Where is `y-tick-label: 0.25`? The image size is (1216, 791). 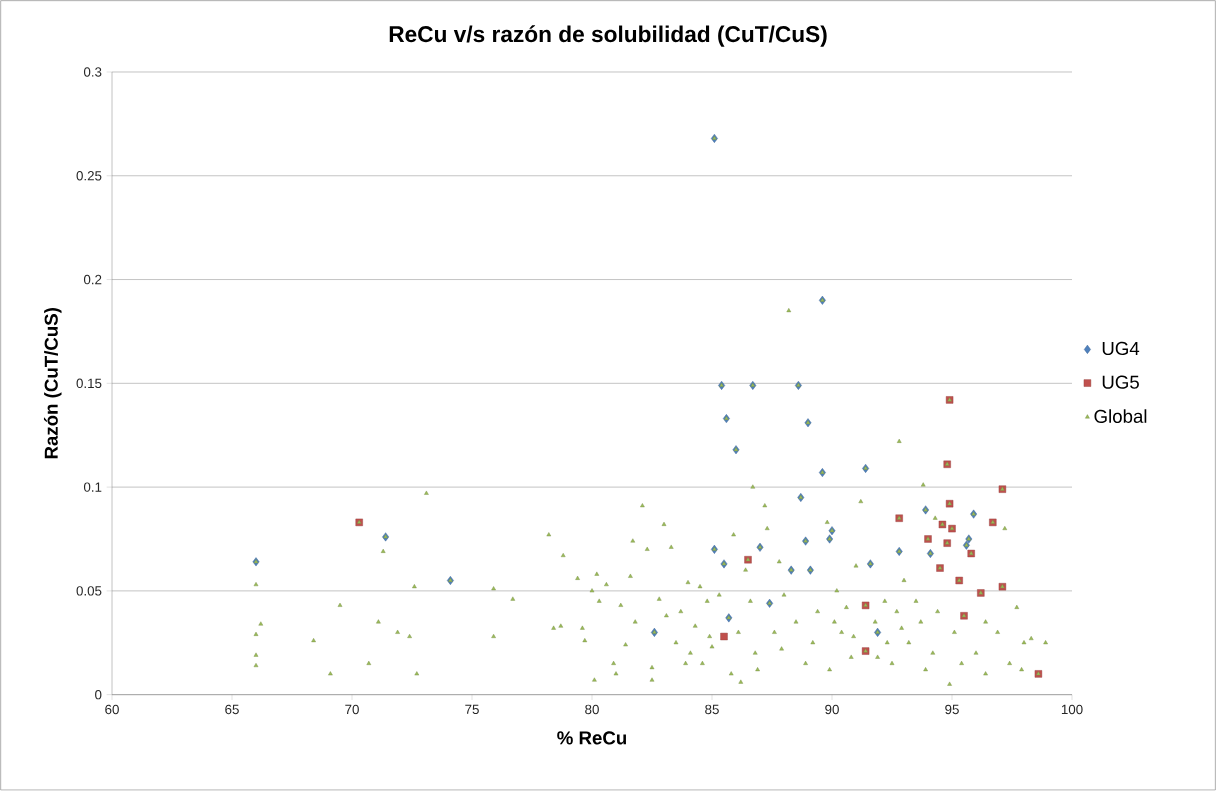 y-tick-label: 0.25 is located at coordinates (89, 176).